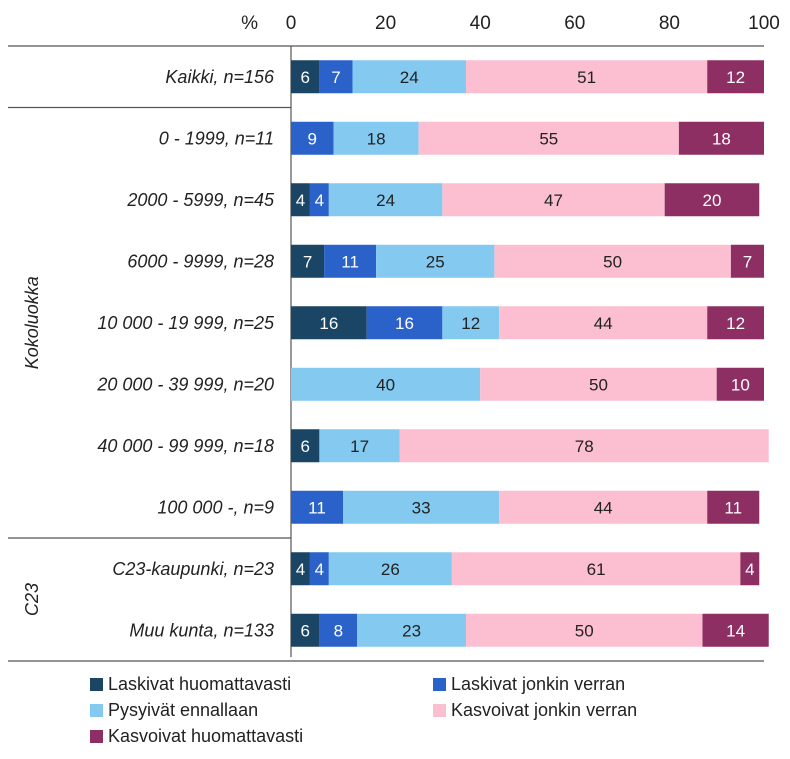 This screenshot has width=790, height=759. I want to click on legend-label: Kasvoivat huomattavasti, so click(205, 736).